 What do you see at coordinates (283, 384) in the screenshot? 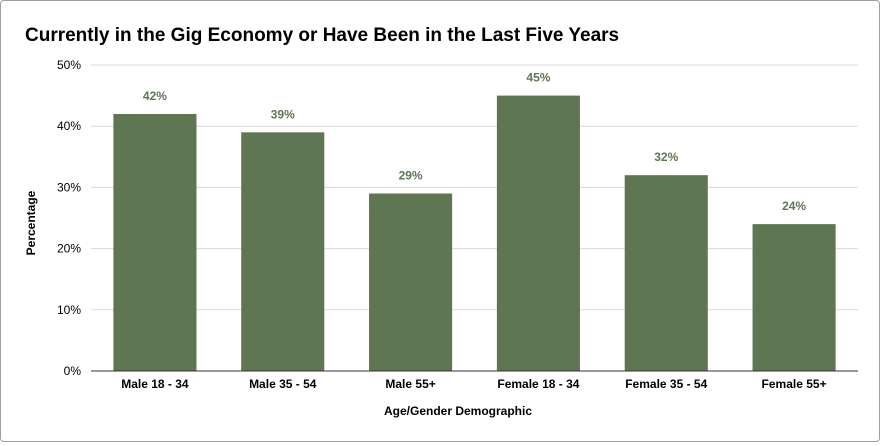
I see `x-tick-label: Male 35 - 54` at bounding box center [283, 384].